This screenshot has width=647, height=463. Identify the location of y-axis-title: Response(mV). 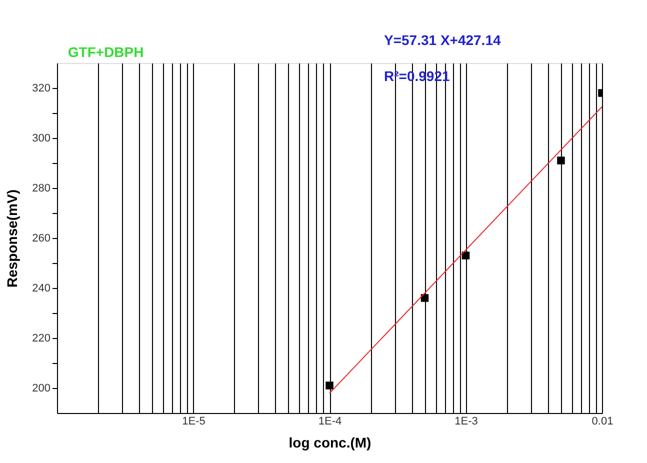
(12, 238).